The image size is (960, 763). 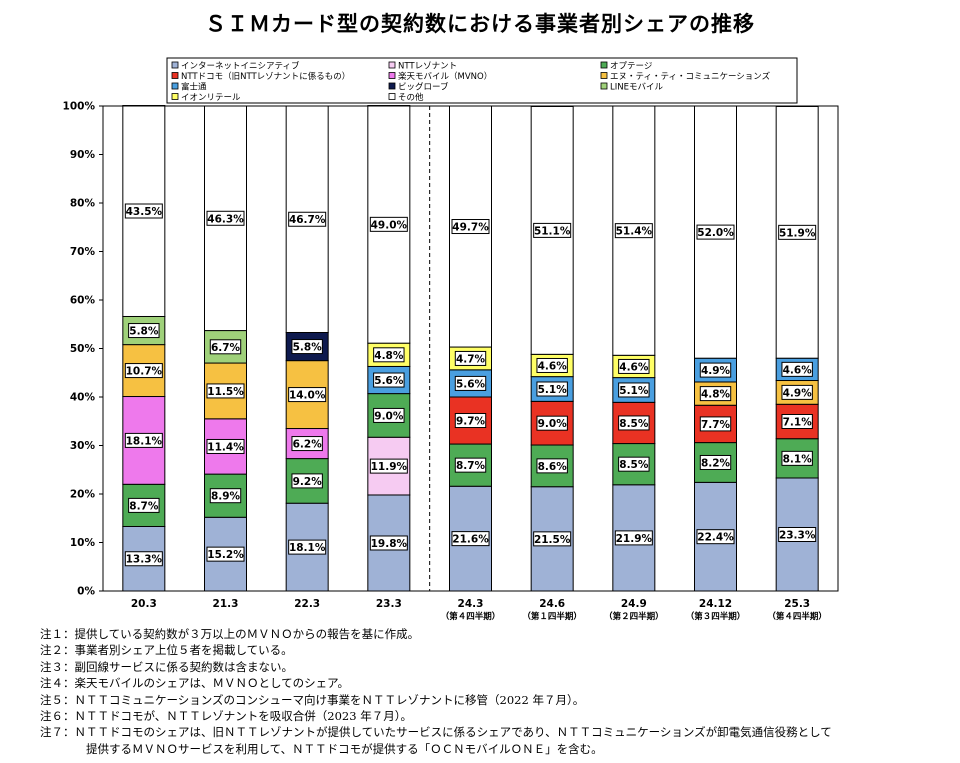 I want to click on y-tick-label: 60%, so click(x=83, y=301).